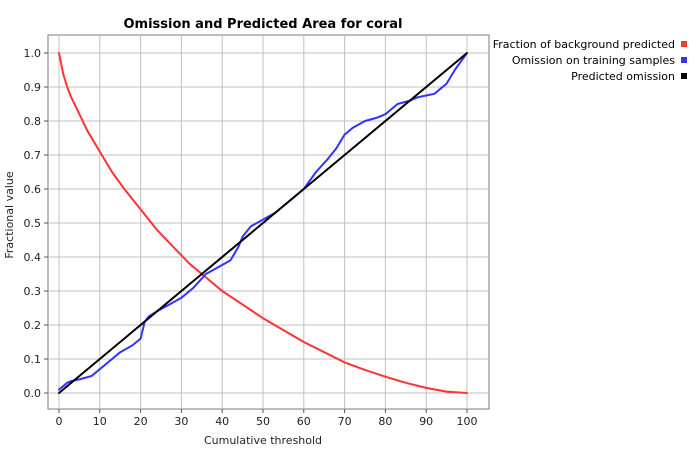 The width and height of the screenshot is (700, 450). What do you see at coordinates (263, 421) in the screenshot?
I see `x-tick-label: 50` at bounding box center [263, 421].